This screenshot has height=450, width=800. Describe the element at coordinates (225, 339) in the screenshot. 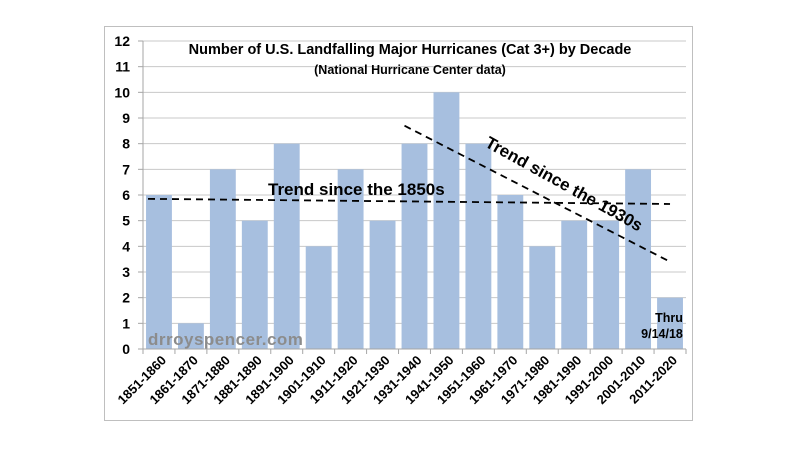

I see `watermark: drroyspencer.com` at that location.